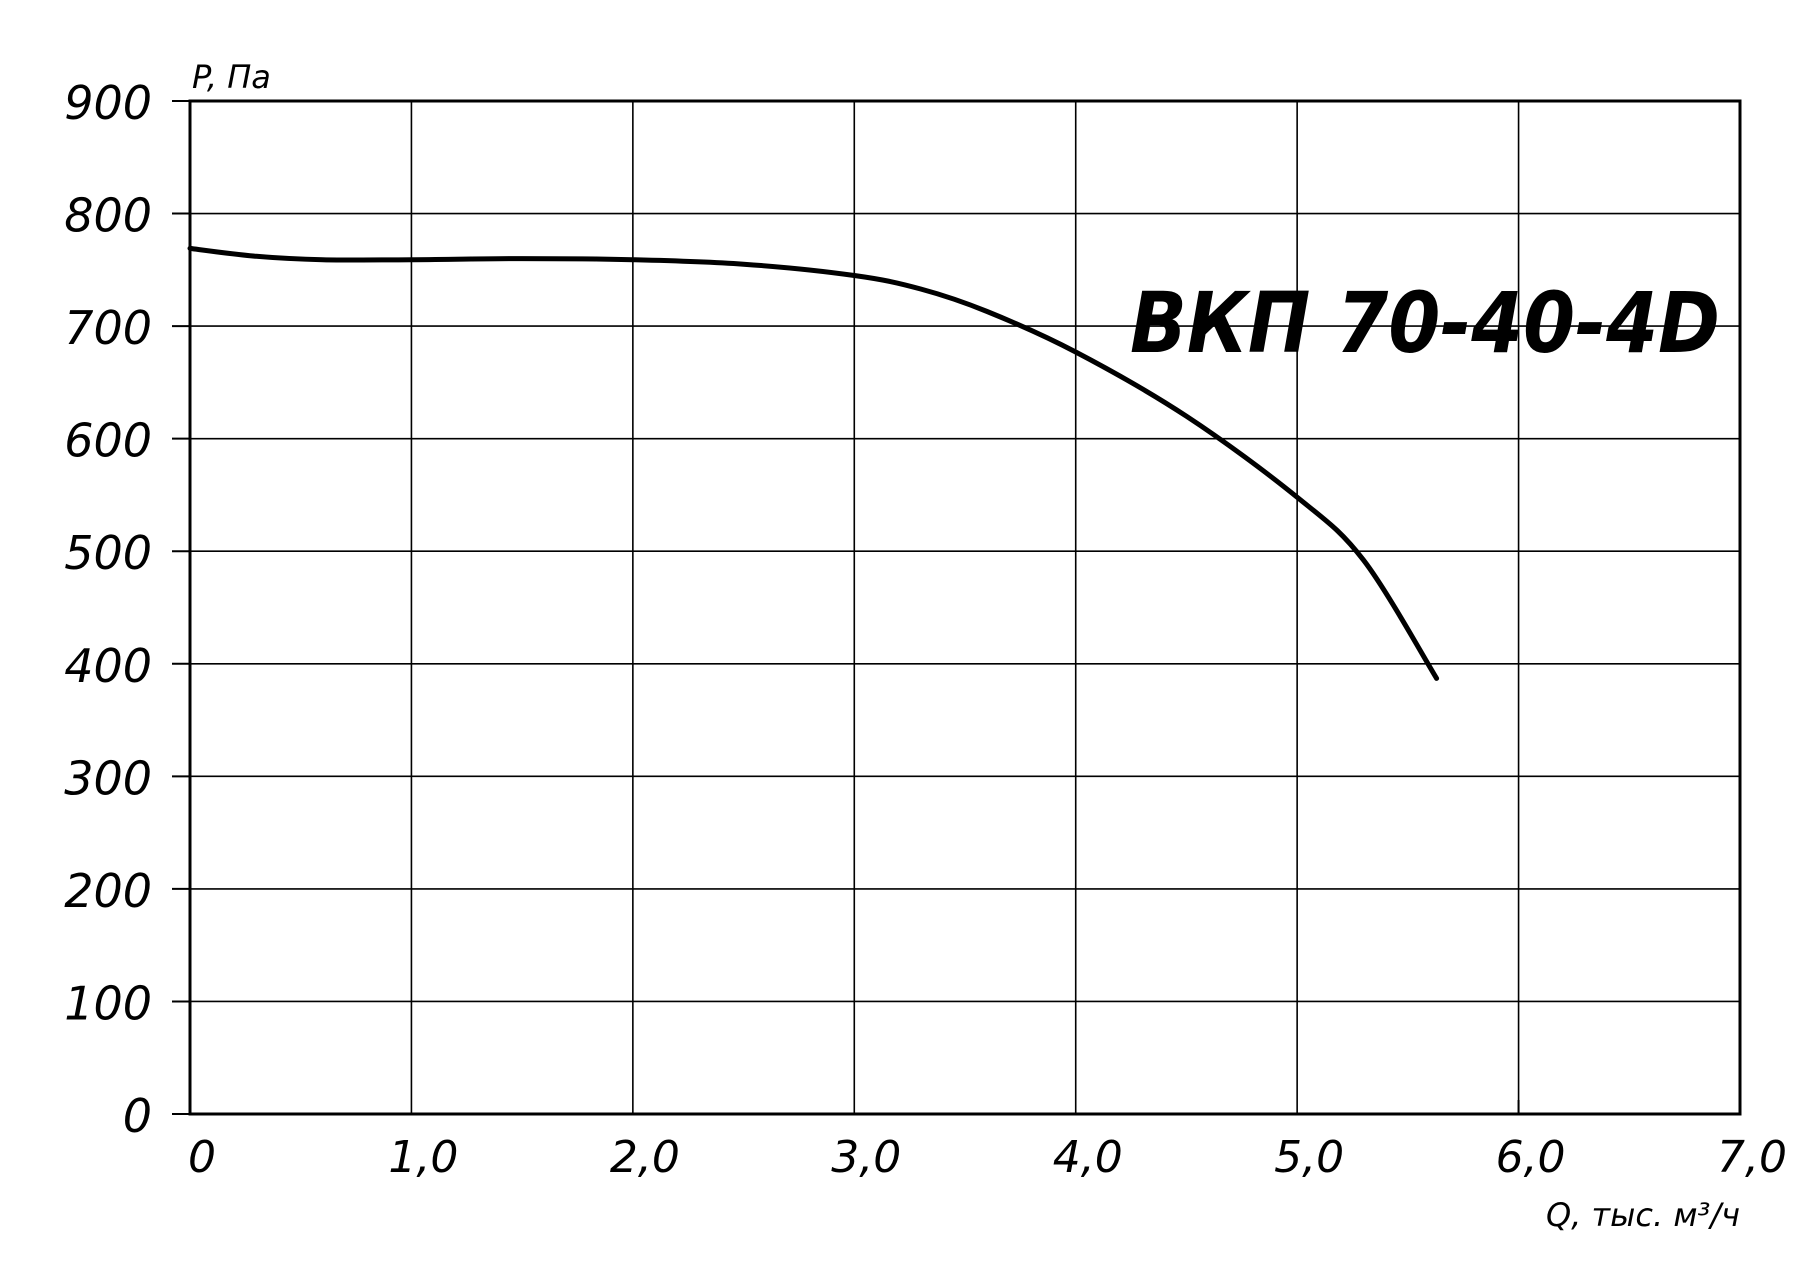 The width and height of the screenshot is (1806, 1264). I want to click on x-tick-label-0: 0, so click(202, 1157).